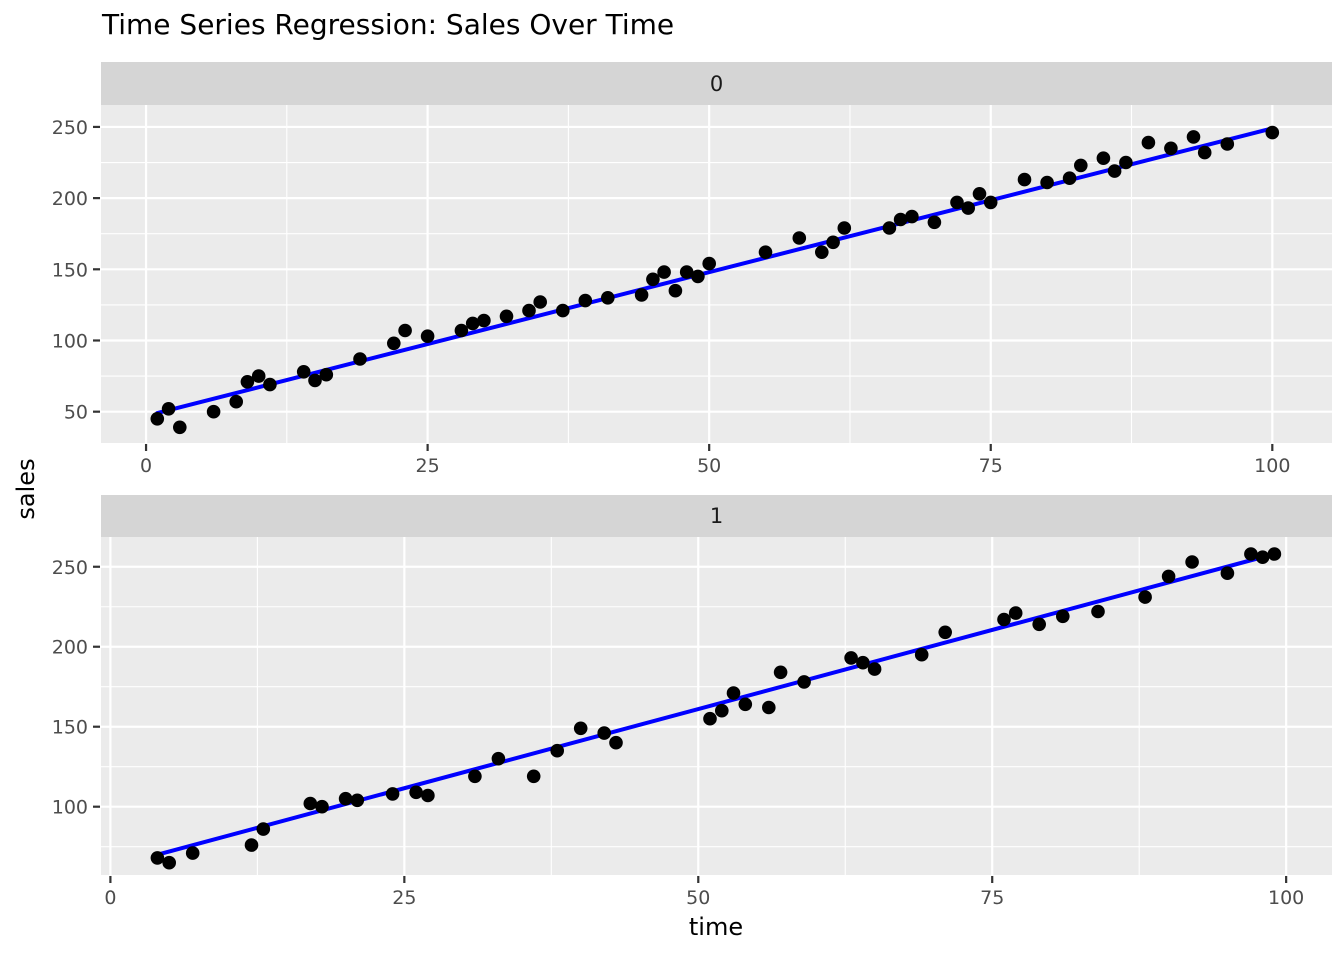  I want to click on x-axis-title: time, so click(716, 927).